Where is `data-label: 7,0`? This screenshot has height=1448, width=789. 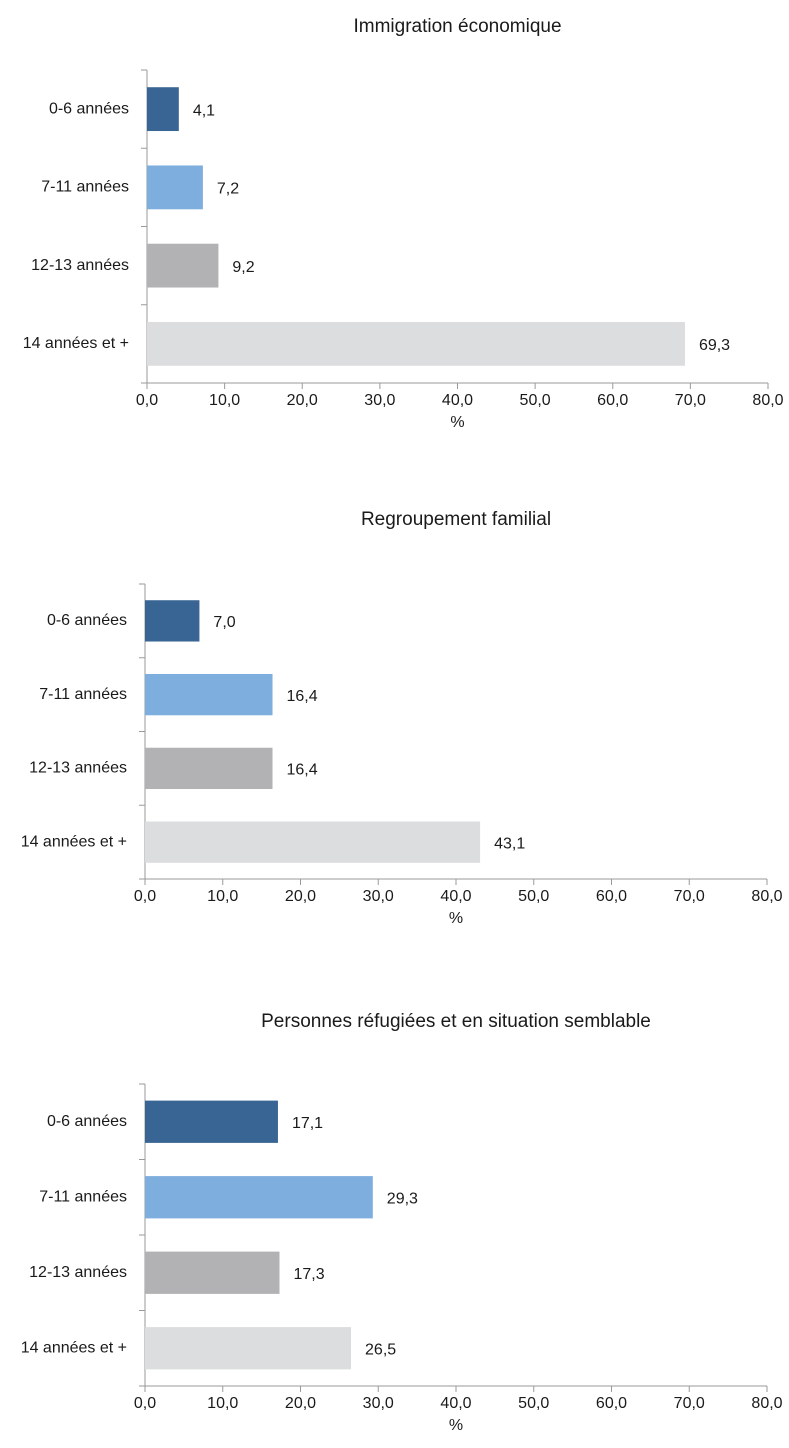
data-label: 7,0 is located at coordinates (224, 622).